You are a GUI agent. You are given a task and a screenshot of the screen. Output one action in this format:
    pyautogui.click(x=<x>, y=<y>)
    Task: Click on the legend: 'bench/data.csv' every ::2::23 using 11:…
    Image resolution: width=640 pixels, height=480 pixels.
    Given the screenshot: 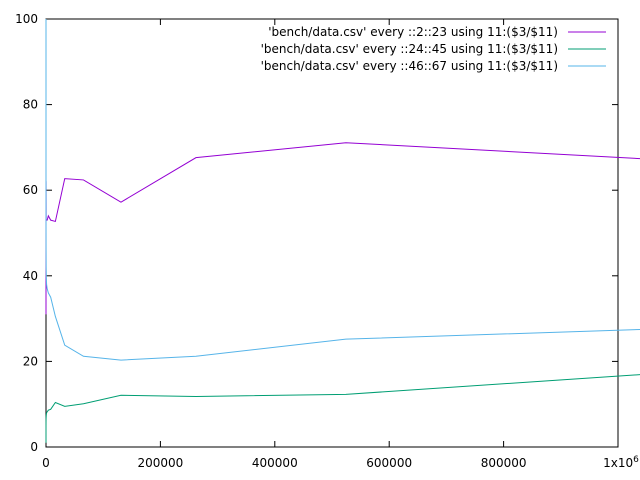 What is the action you would take?
    pyautogui.click(x=433, y=49)
    